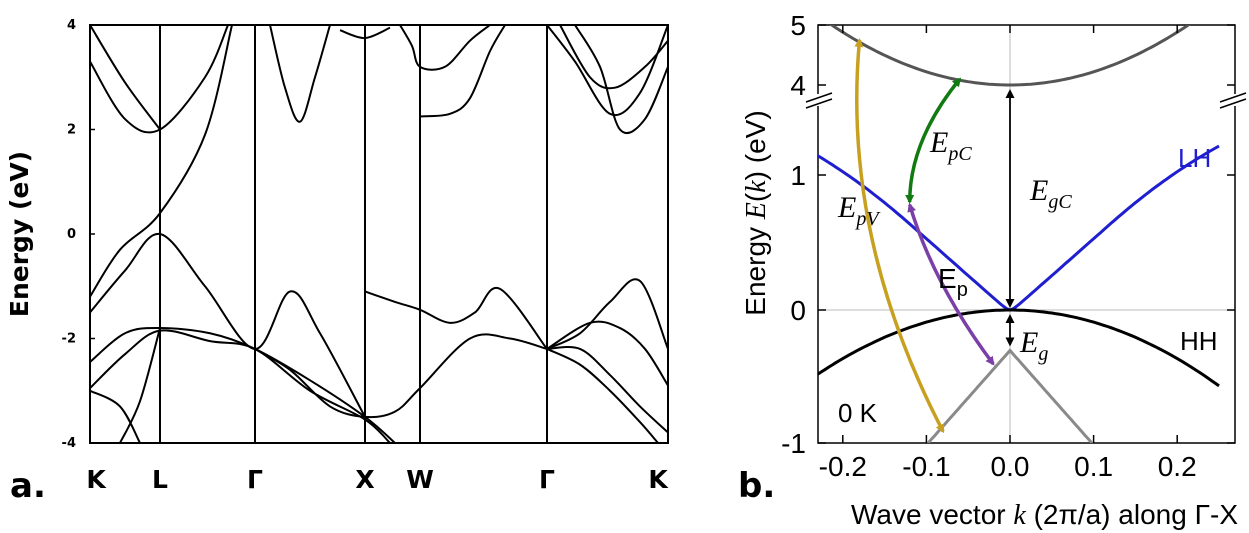 The width and height of the screenshot is (1249, 533). What do you see at coordinates (1050, 193) in the screenshot?
I see `annotation-e-gc: EgC` at bounding box center [1050, 193].